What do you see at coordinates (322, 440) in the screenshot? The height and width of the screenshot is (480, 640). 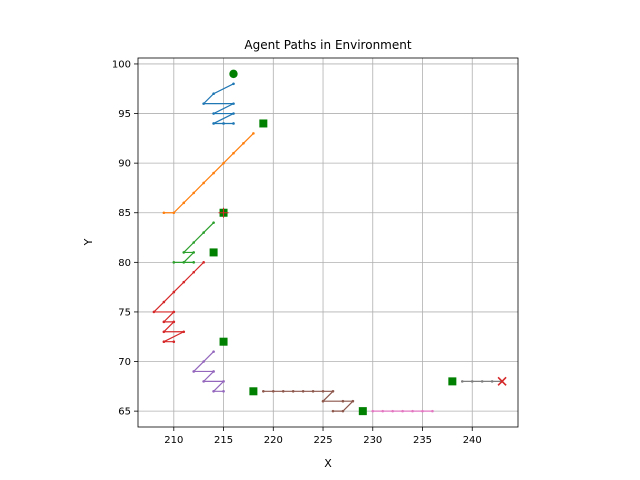 I see `x-tick-label: 225` at bounding box center [322, 440].